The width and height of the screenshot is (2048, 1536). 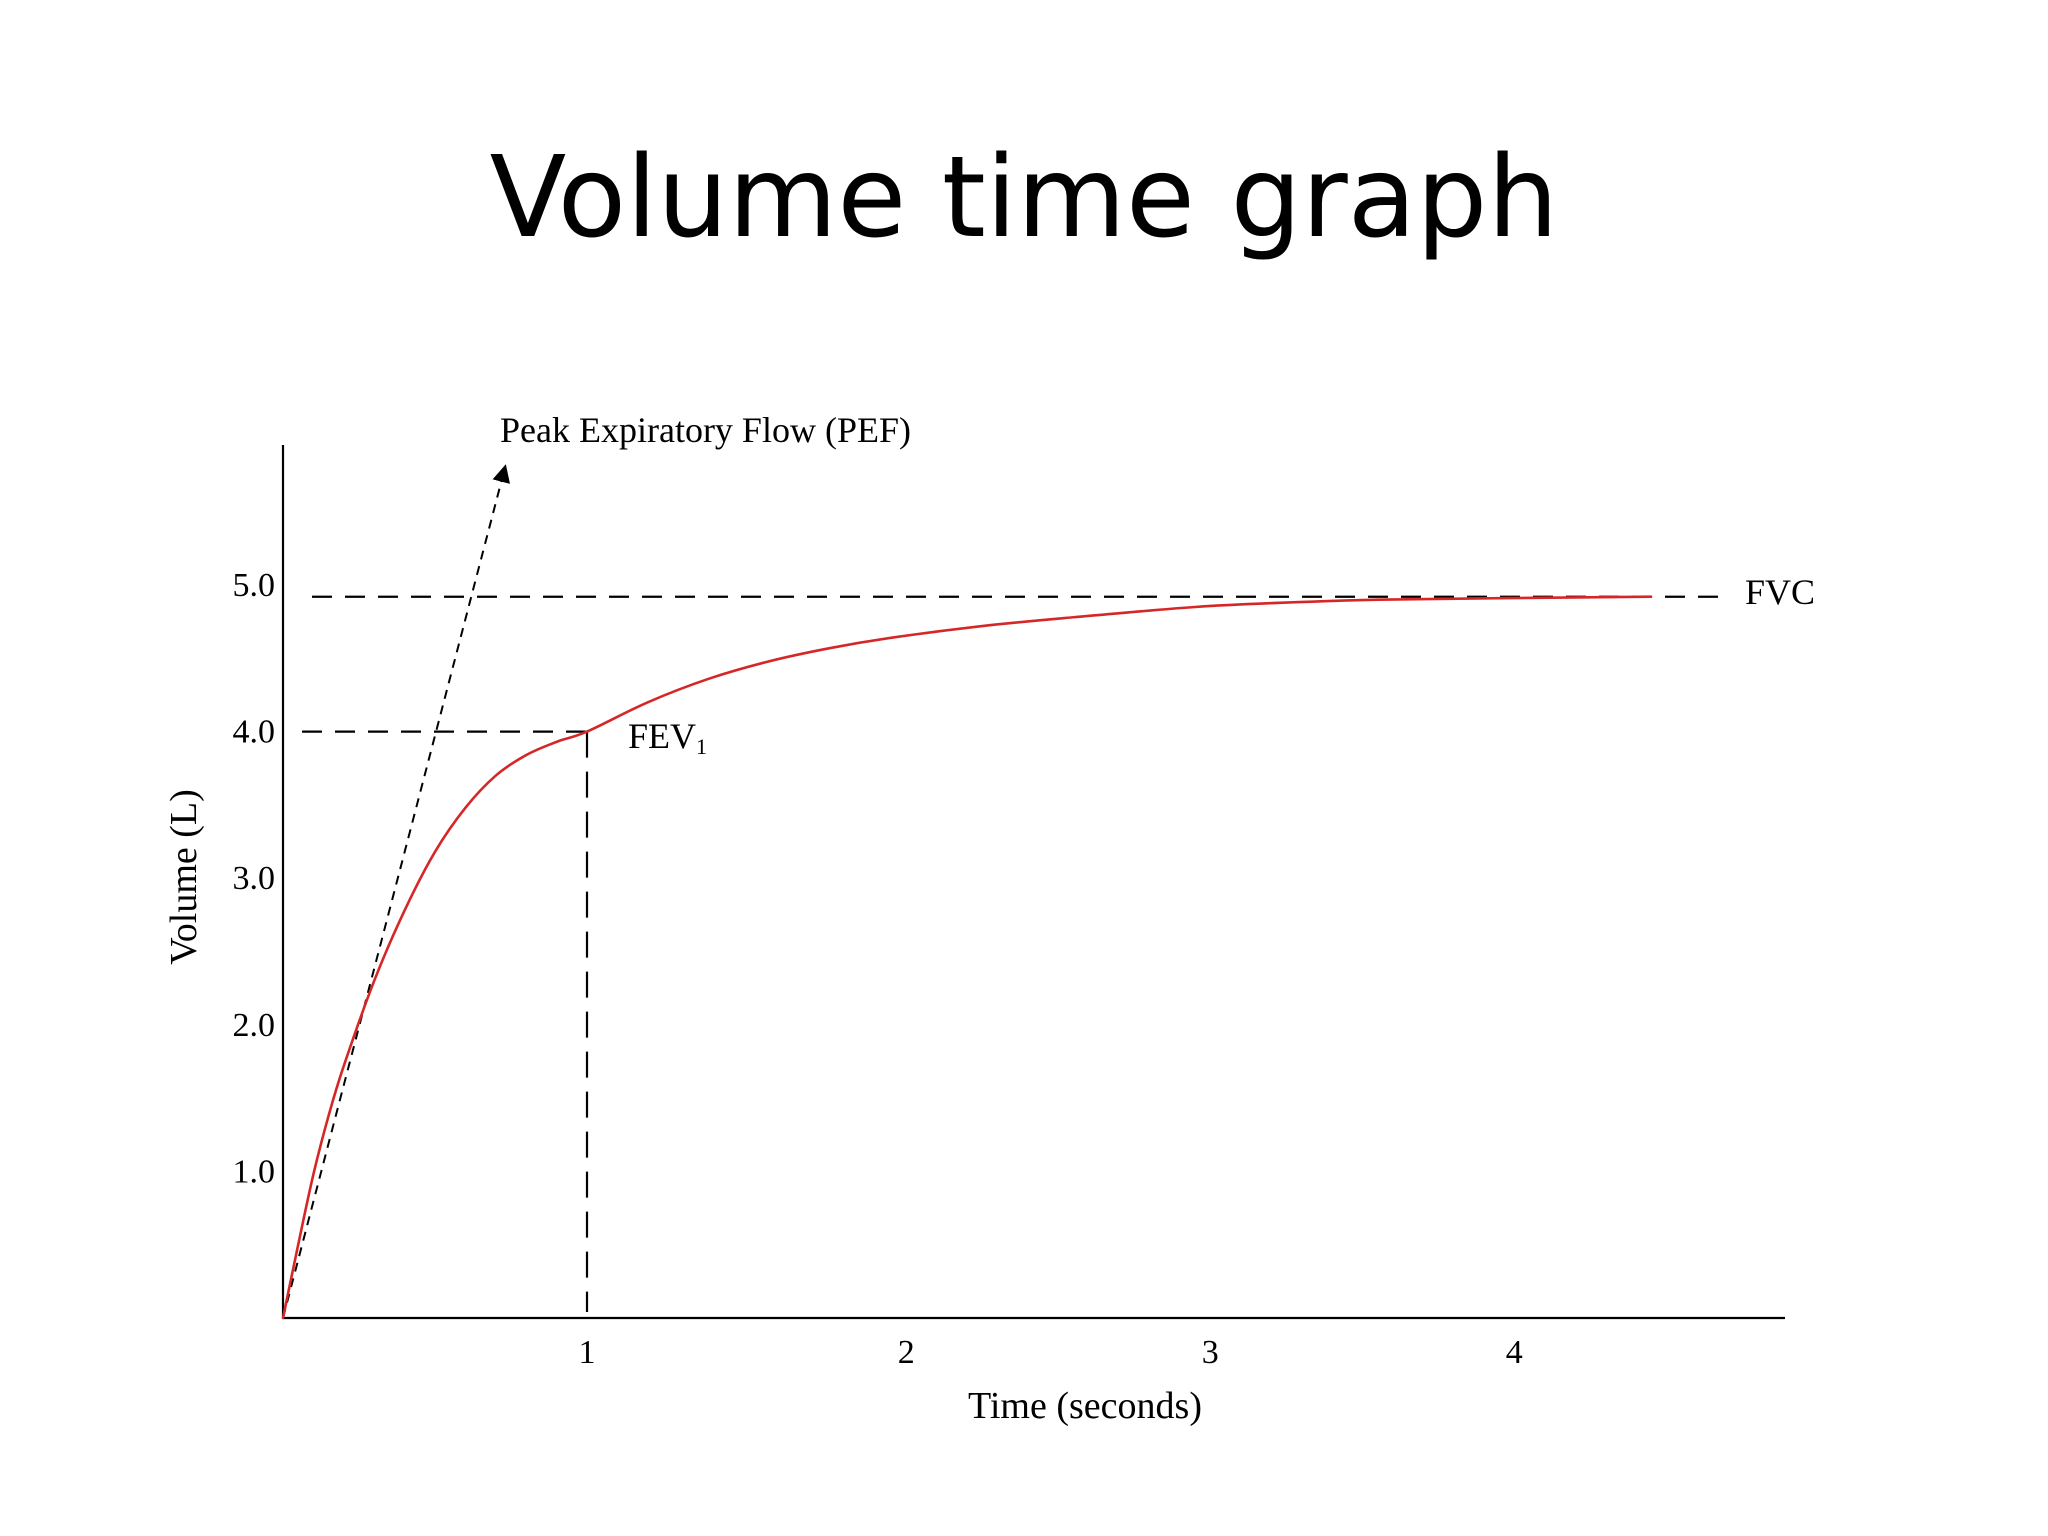 I want to click on fvc-label: FVC, so click(x=1780, y=592).